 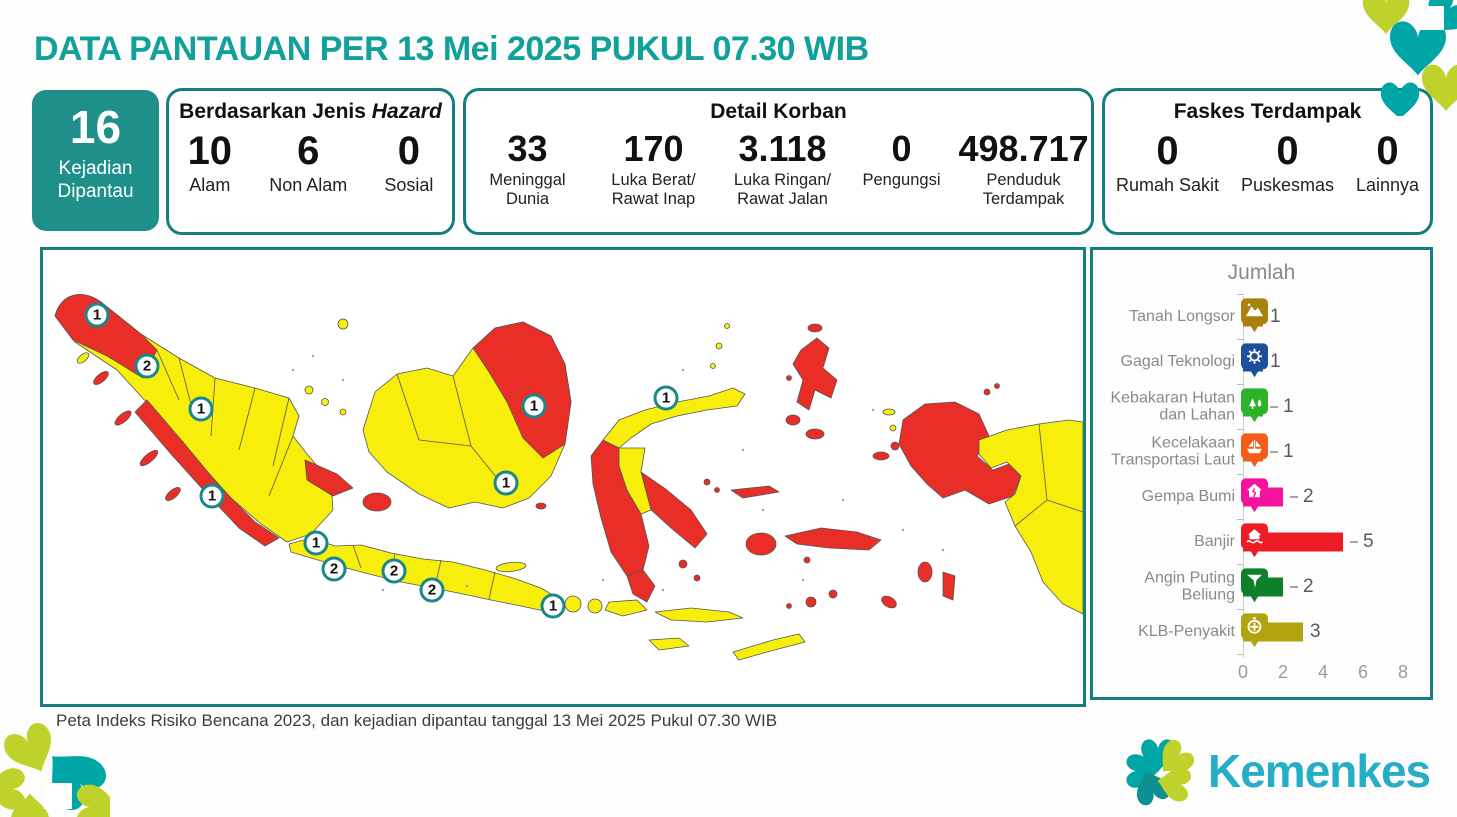 I want to click on chart-value: 2, so click(x=1302, y=497).